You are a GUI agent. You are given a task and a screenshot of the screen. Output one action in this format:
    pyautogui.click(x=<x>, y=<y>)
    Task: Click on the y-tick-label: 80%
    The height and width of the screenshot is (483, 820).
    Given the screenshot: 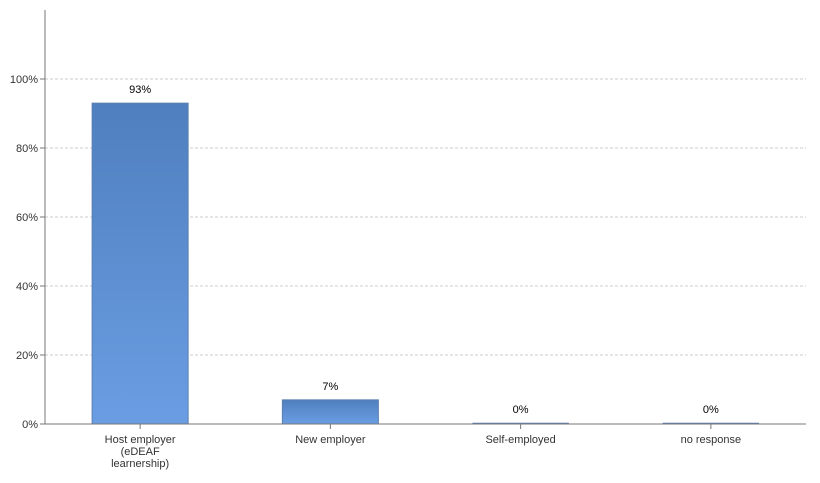 What is the action you would take?
    pyautogui.click(x=27, y=149)
    